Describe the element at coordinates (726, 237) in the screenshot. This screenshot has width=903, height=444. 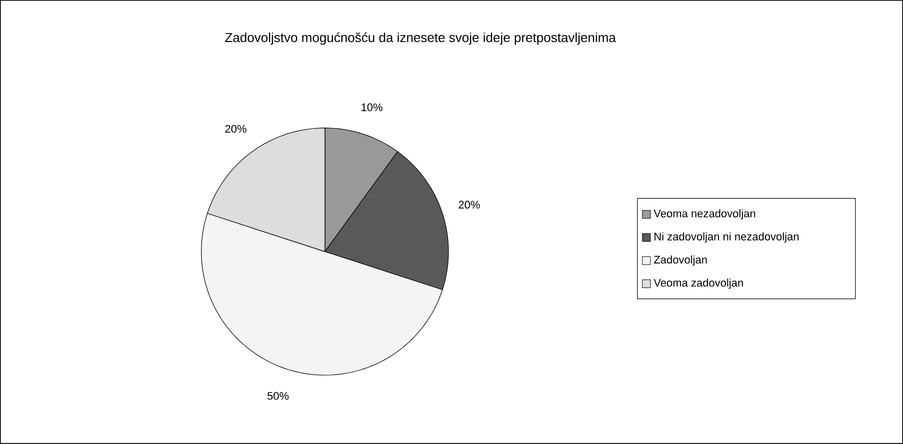
I see `legend-label: Ni zadovoljan ni nezadovoljan` at that location.